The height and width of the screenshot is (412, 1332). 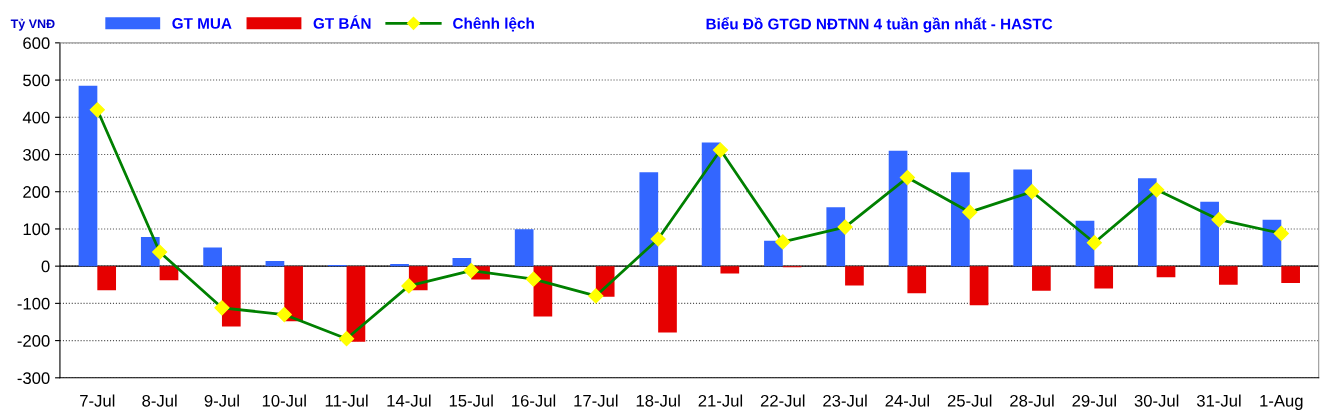 I want to click on x-tick-label: 17-Jul, so click(x=596, y=400).